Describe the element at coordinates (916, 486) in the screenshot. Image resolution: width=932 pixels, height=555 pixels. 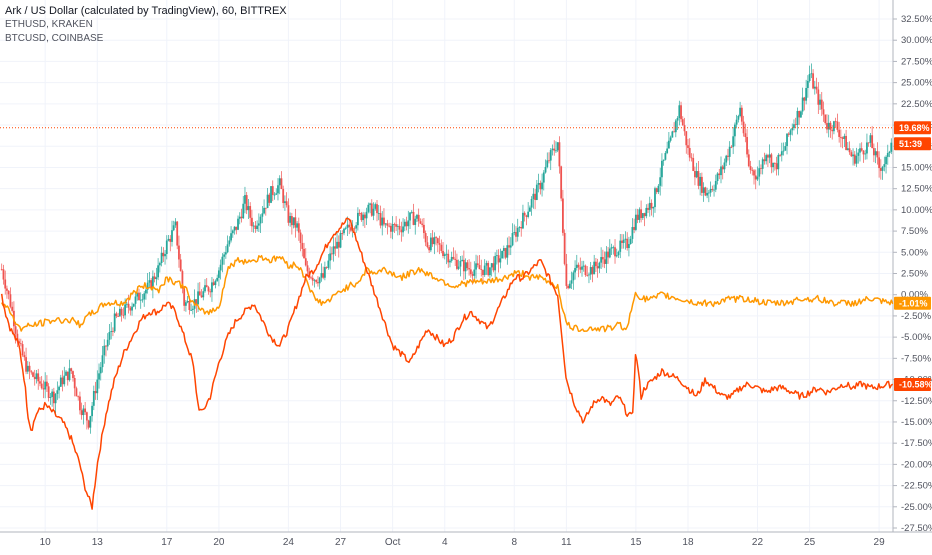
I see `y-tick-label: -22.50%` at that location.